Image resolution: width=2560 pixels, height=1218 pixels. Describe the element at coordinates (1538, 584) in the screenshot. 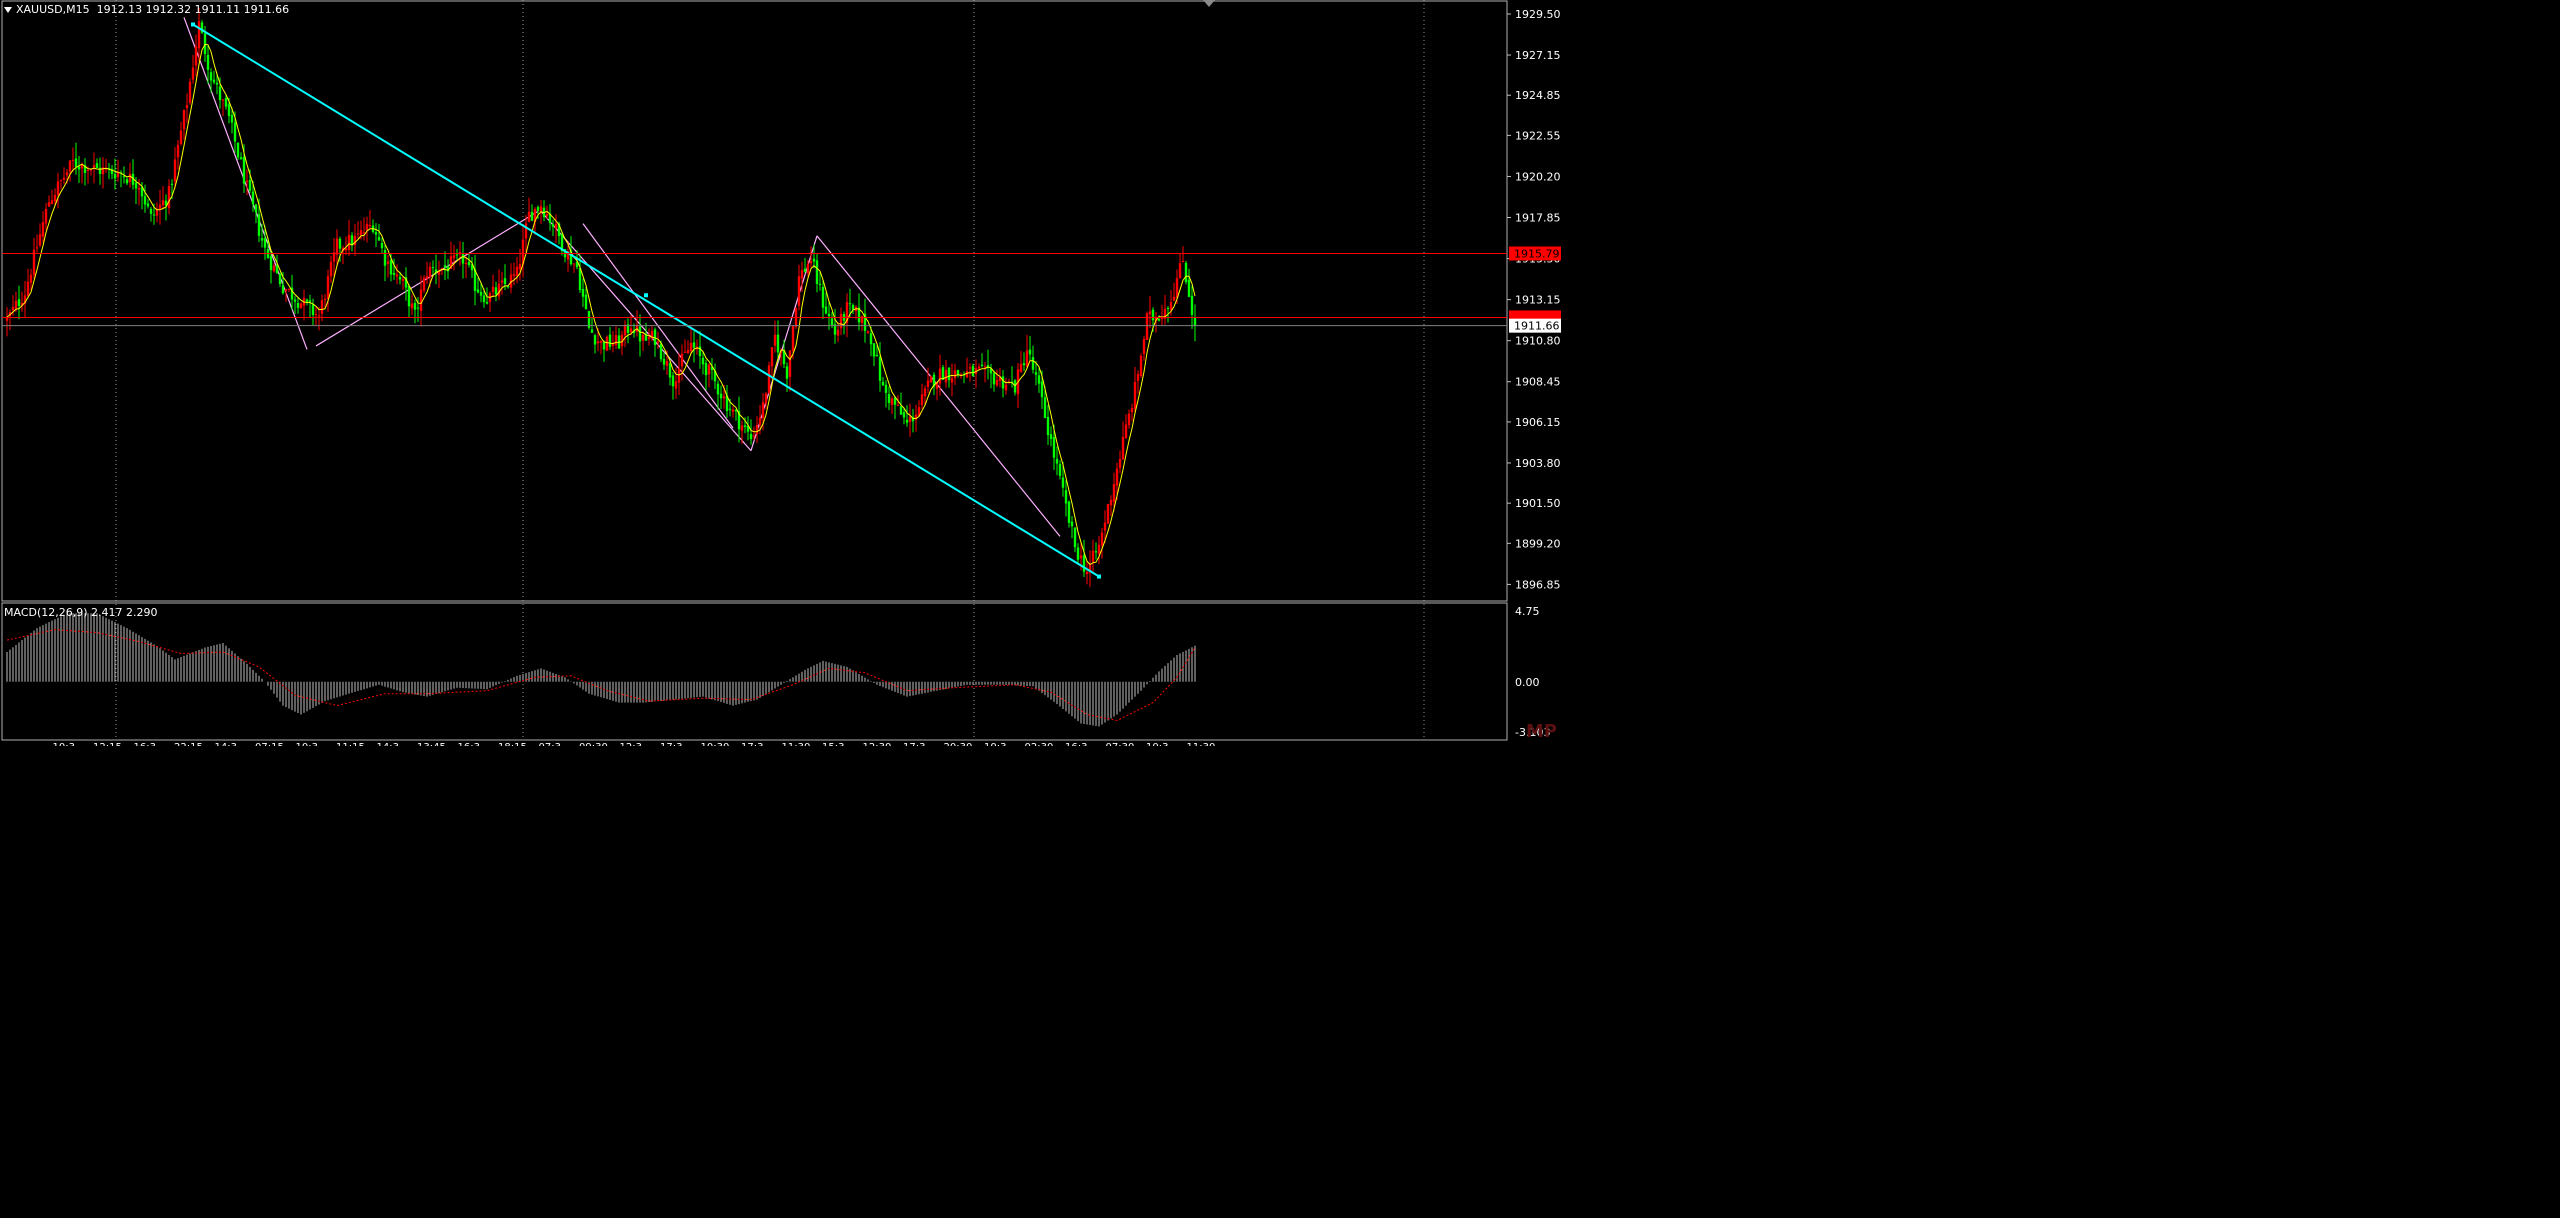

I see `y-tick-label: 1896.85` at that location.